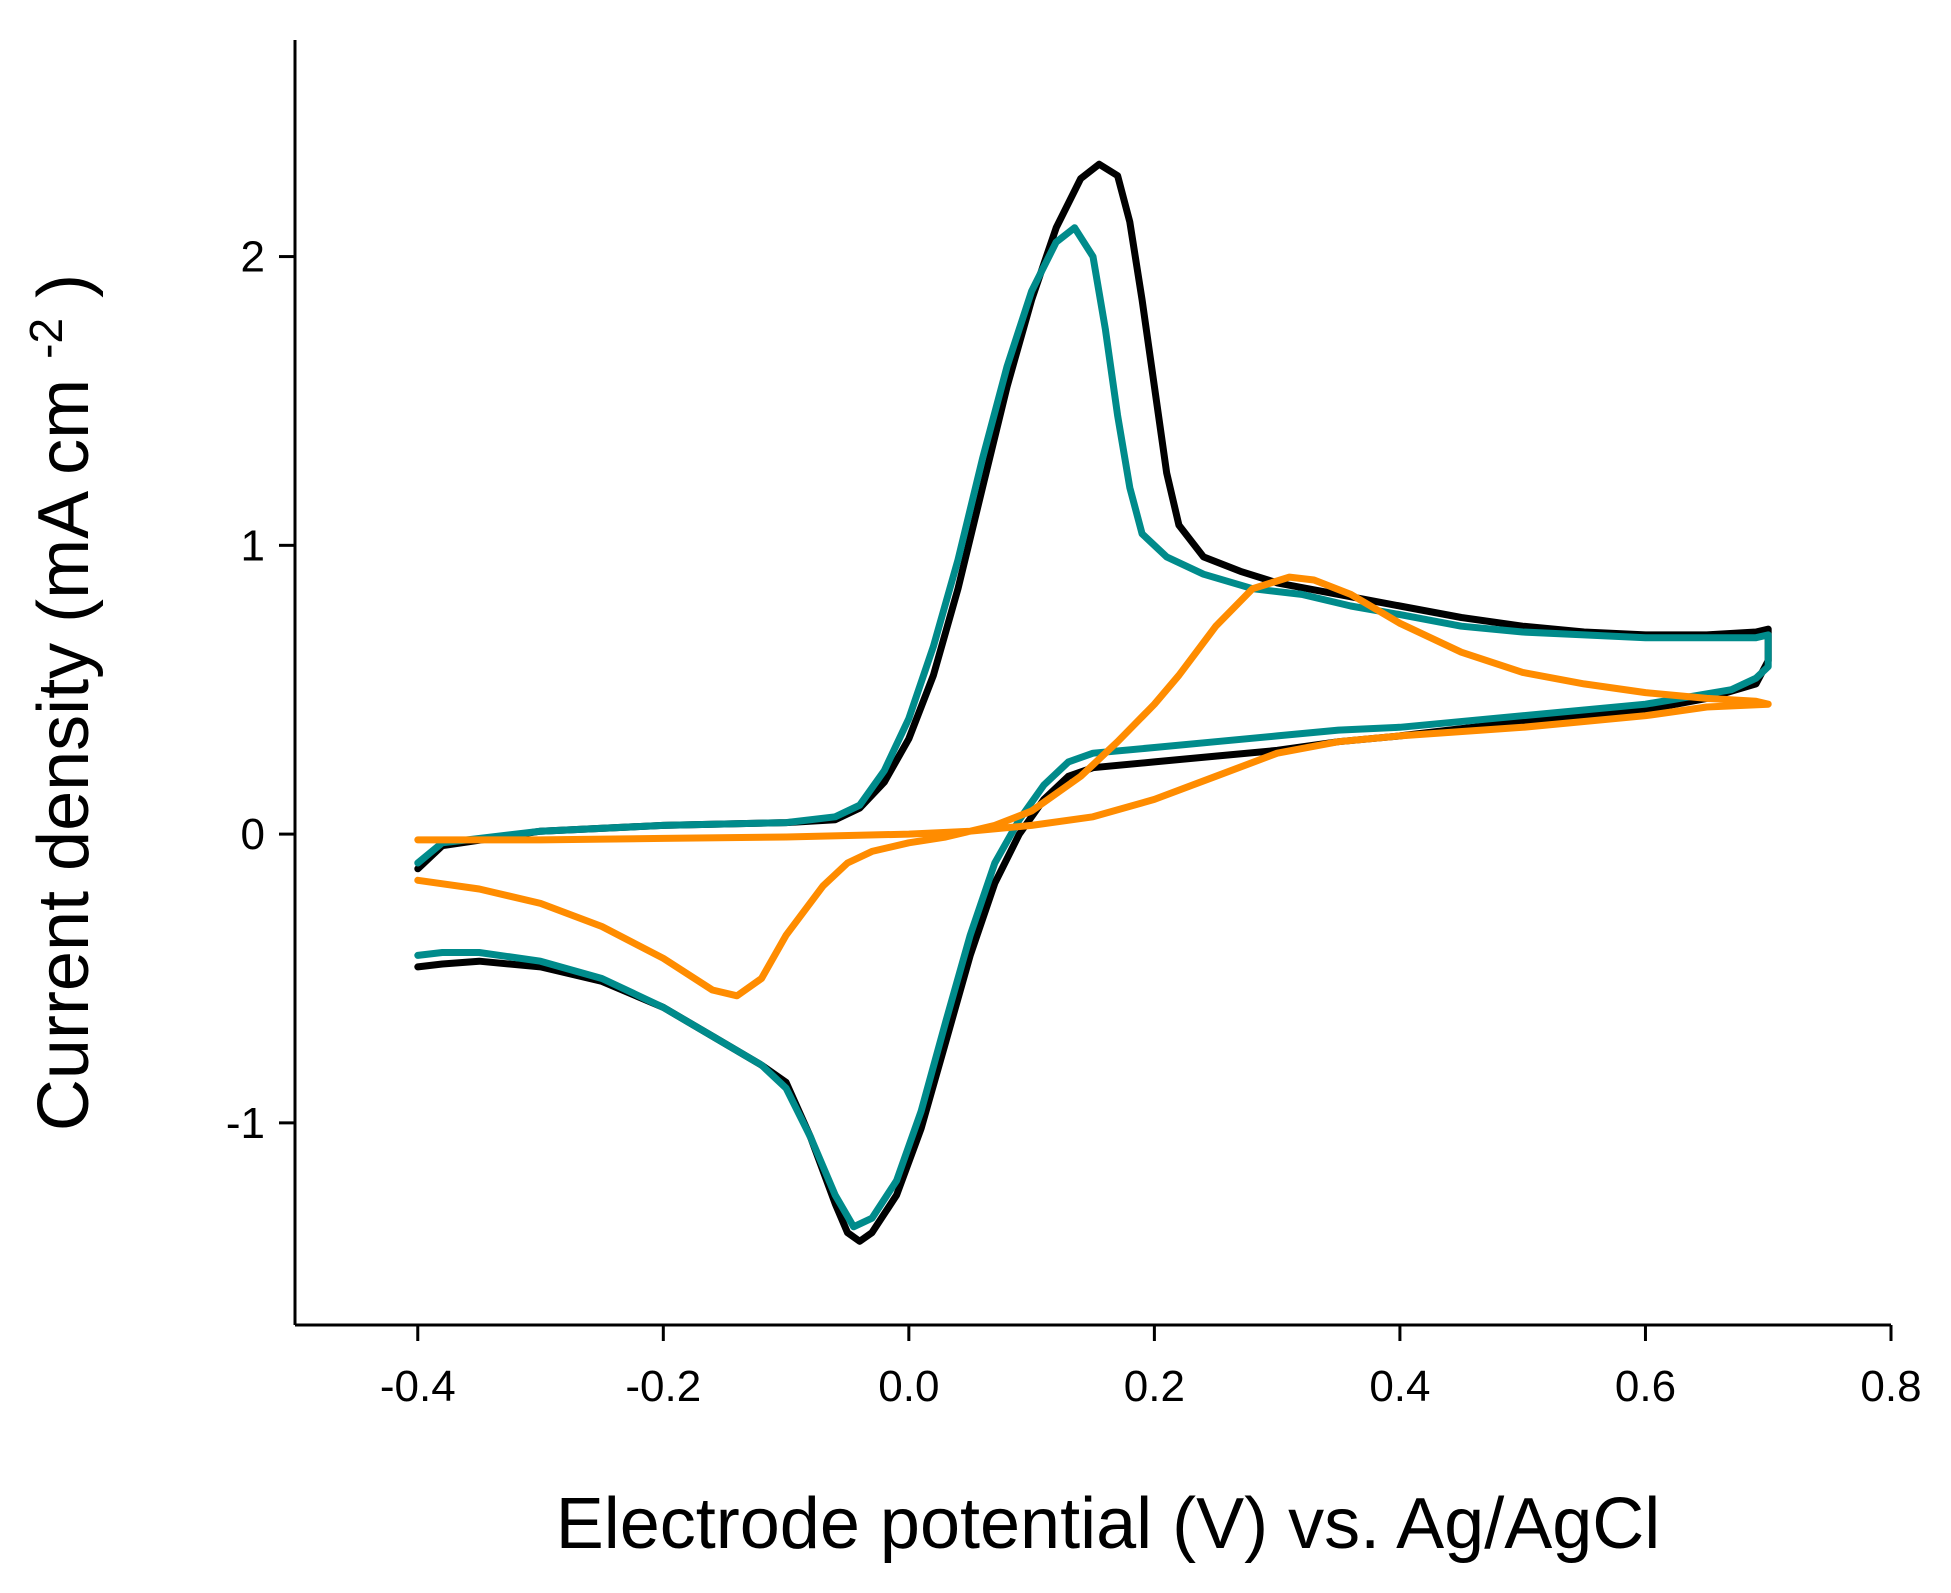  What do you see at coordinates (260, 690) in the screenshot?
I see `y-ticks: -1 0 1 2` at bounding box center [260, 690].